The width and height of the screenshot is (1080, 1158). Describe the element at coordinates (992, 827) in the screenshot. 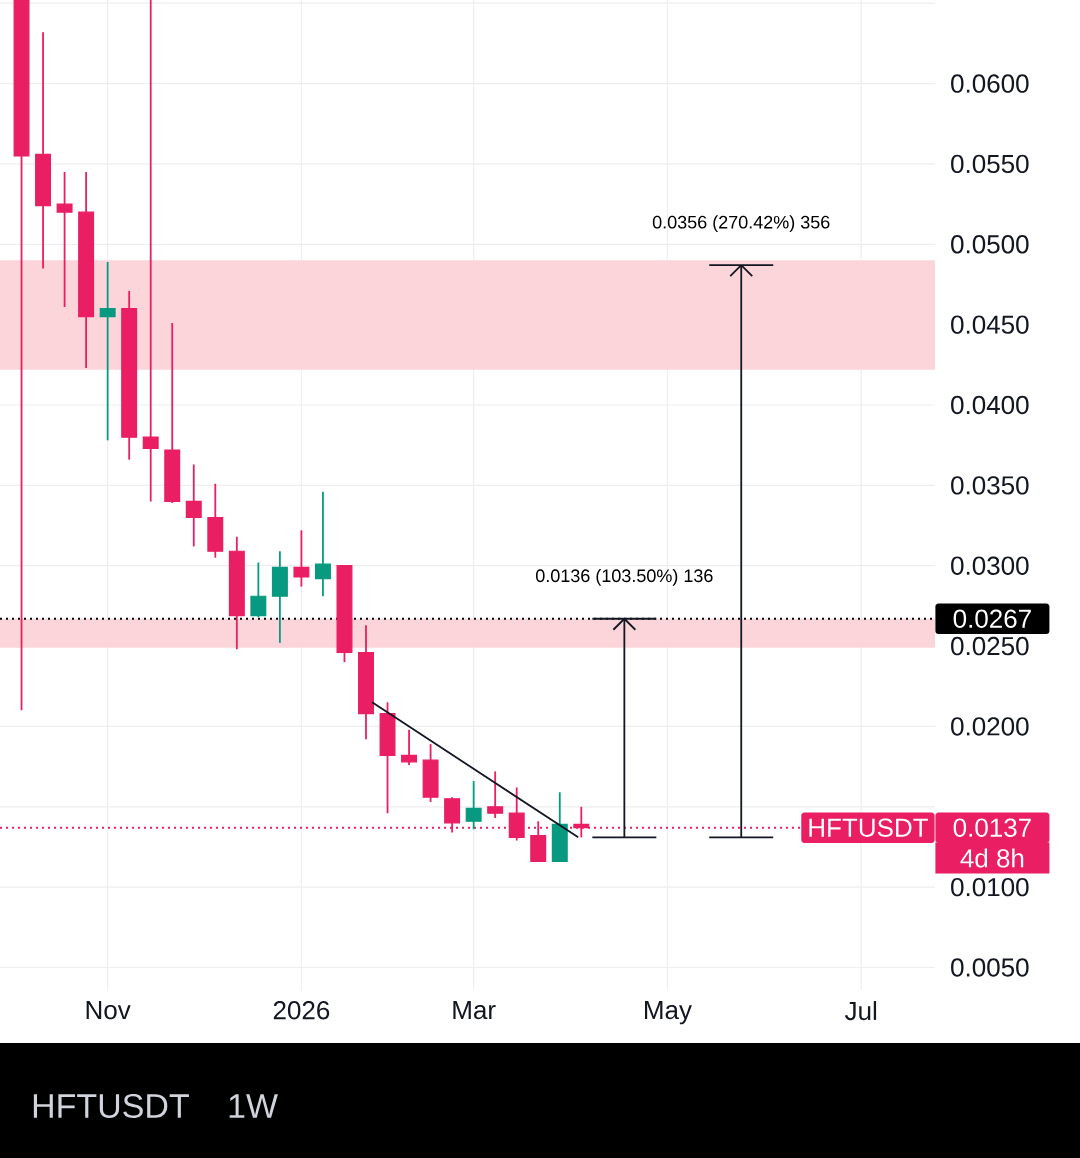

I see `ref-line-label: 0.0137` at that location.